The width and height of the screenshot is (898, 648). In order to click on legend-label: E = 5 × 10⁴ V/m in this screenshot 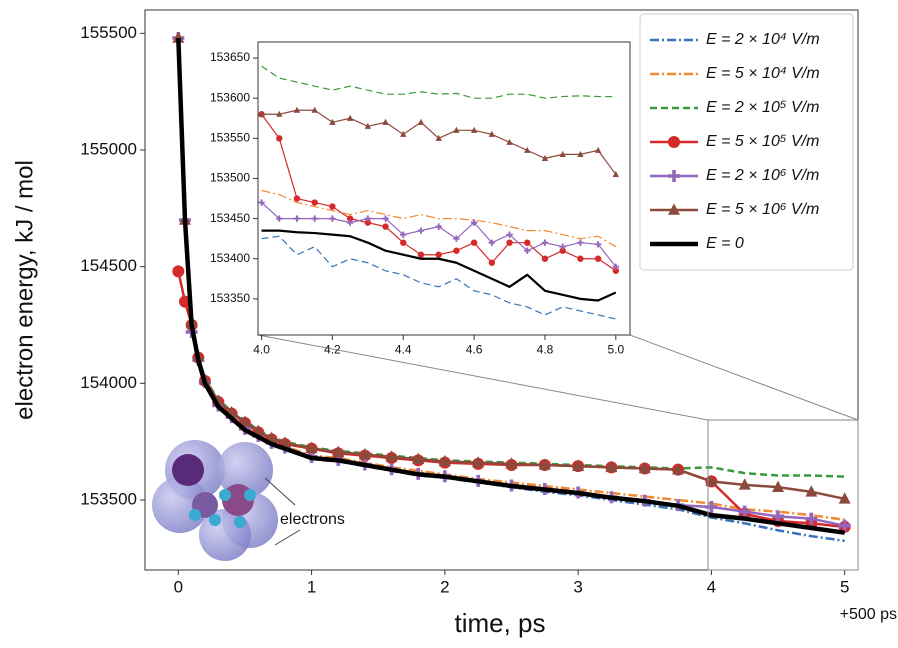, I will do `click(763, 73)`.